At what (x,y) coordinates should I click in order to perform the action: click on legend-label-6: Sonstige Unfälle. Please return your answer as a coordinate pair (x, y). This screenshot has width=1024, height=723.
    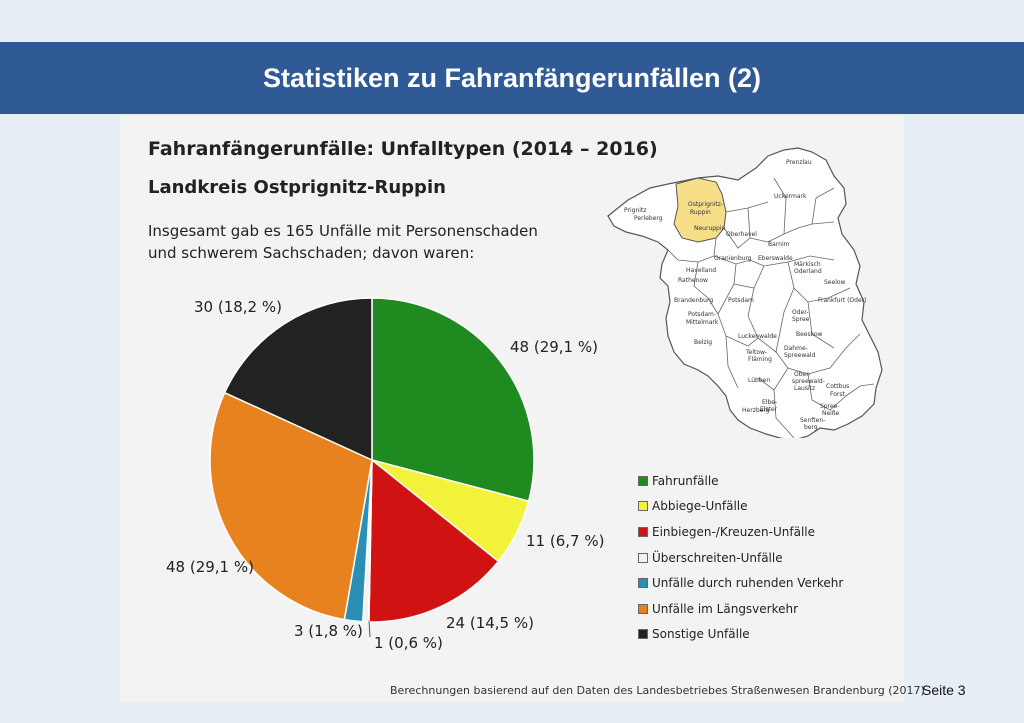
    Looking at the image, I should click on (701, 634).